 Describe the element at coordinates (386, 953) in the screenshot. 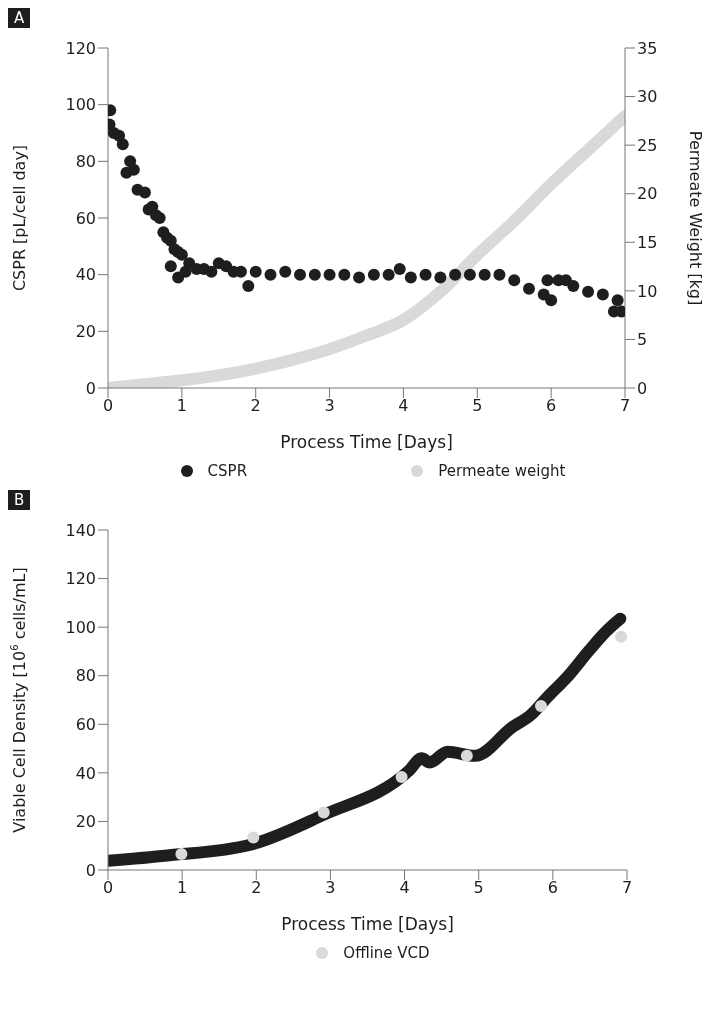

I see `legend-label: Offline VCD` at that location.